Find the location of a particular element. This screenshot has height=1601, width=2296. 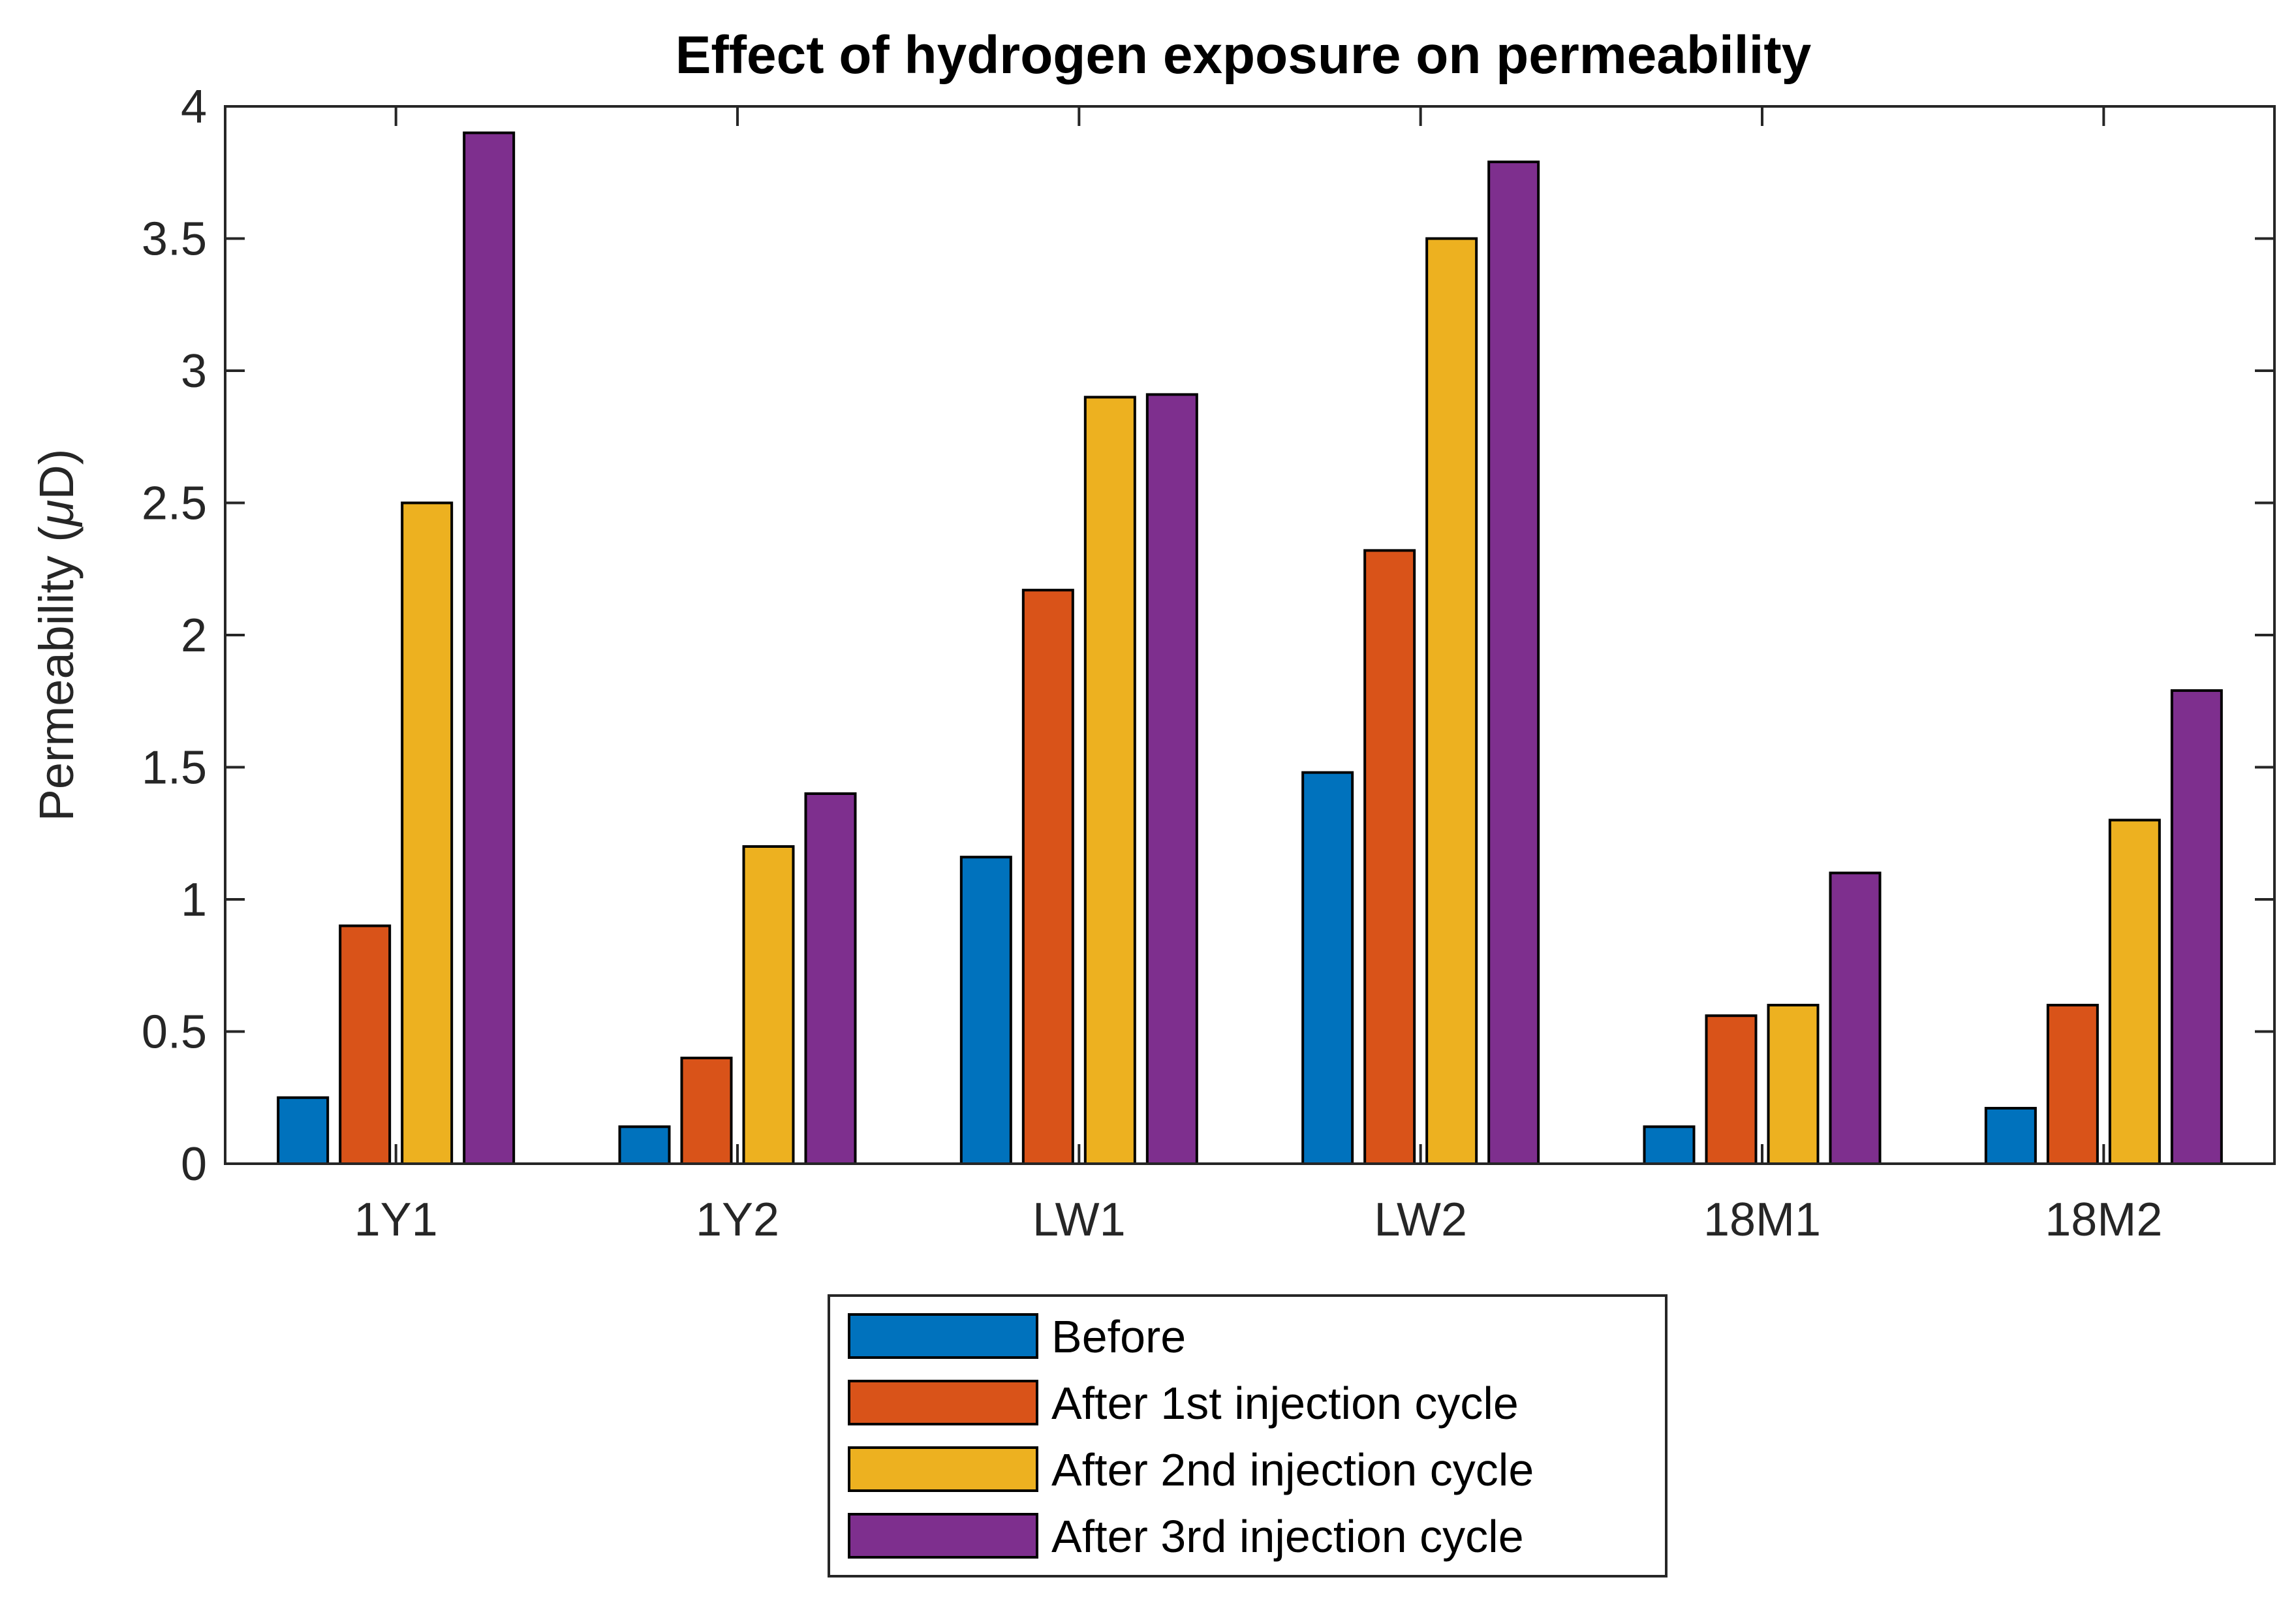

legend-label-series-3: After 2nd injection cycle is located at coordinates (1292, 1469).